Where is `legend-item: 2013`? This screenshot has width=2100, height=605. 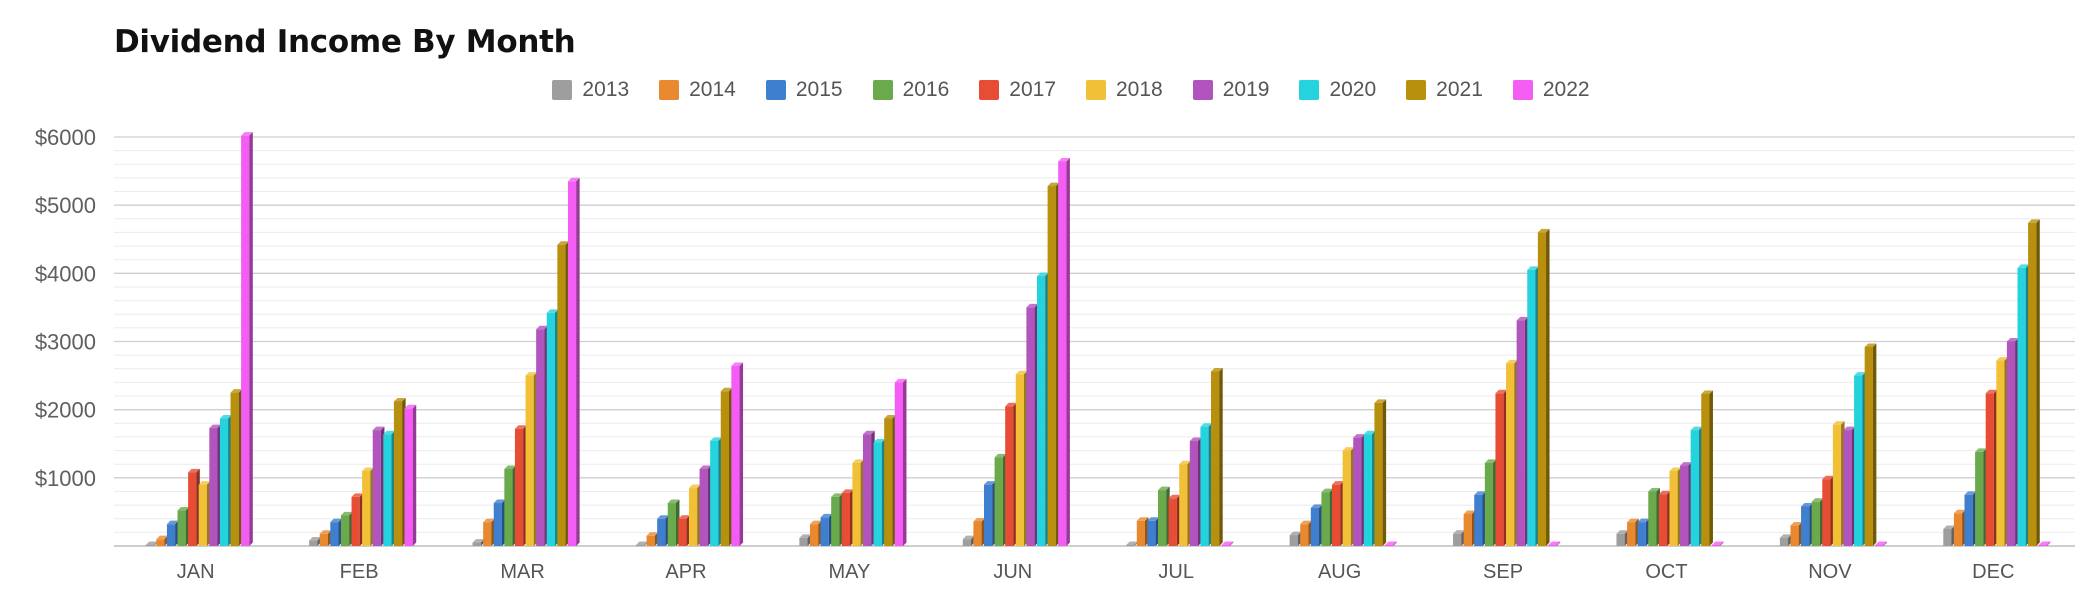
legend-item: 2013 is located at coordinates (590, 90).